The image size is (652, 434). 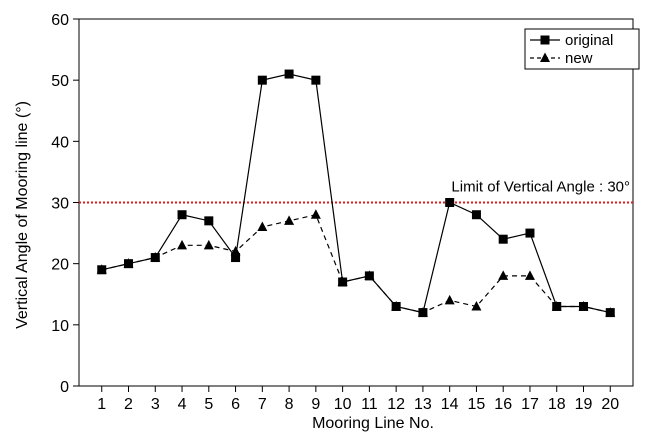 I want to click on x-tick-label: 12, so click(x=396, y=404).